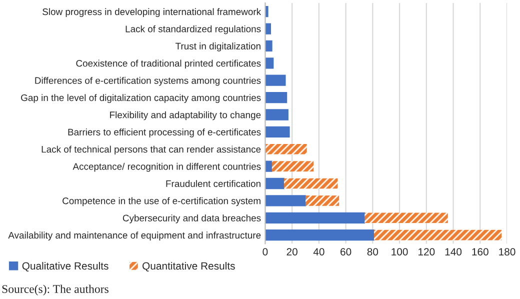  Describe the element at coordinates (193, 29) in the screenshot. I see `y-tick-label: Lack of standardized regulations` at that location.